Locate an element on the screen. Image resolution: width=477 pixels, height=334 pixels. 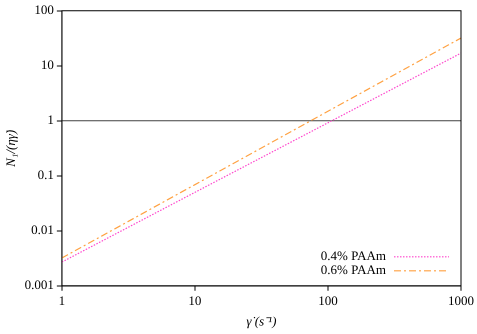
y-axis-title: N₁/(ηγ̇) is located at coordinates (10, 149).